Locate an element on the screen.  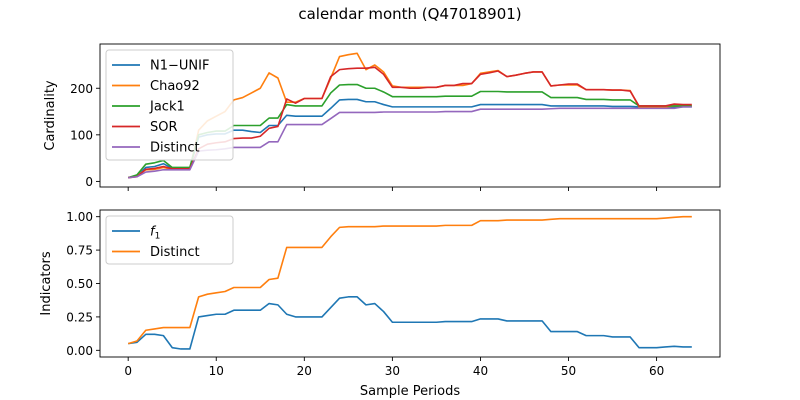
y-tick-label-bottom-4: 1.00 is located at coordinates (79, 217).